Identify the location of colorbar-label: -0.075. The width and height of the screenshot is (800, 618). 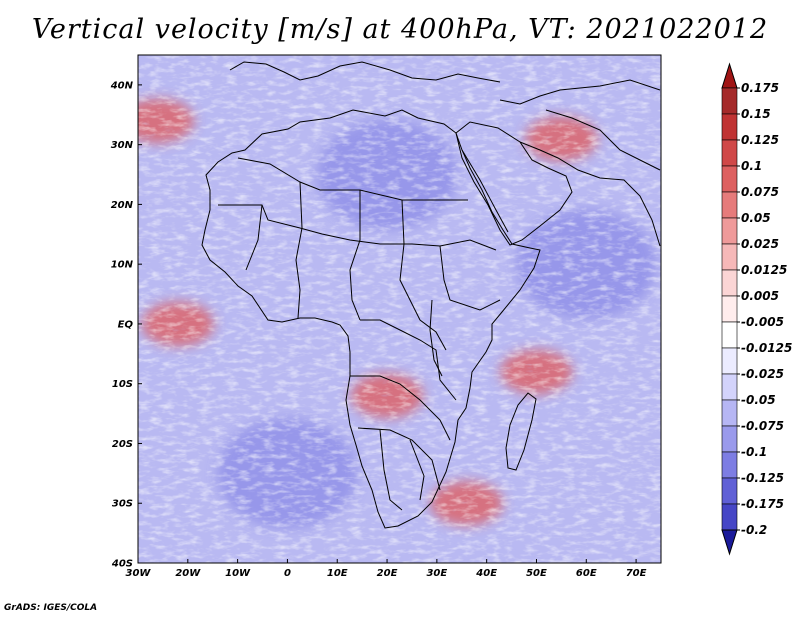
(762, 426).